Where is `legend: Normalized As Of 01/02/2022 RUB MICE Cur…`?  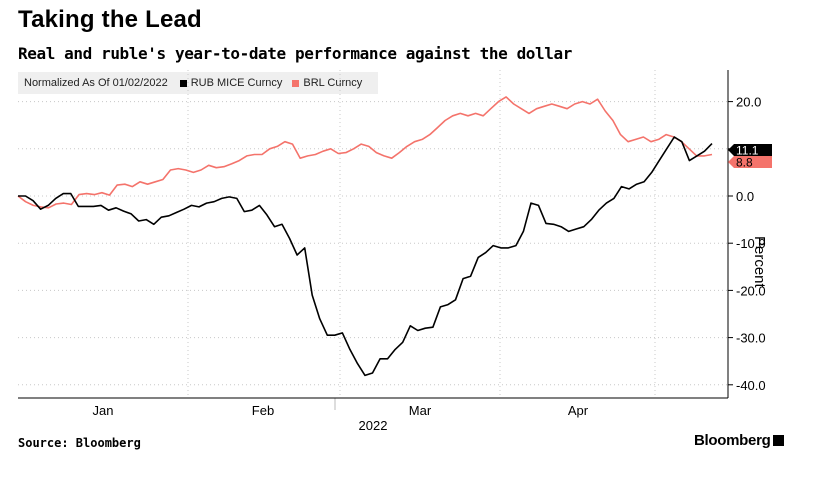 legend: Normalized As Of 01/02/2022 RUB MICE Cur… is located at coordinates (198, 83).